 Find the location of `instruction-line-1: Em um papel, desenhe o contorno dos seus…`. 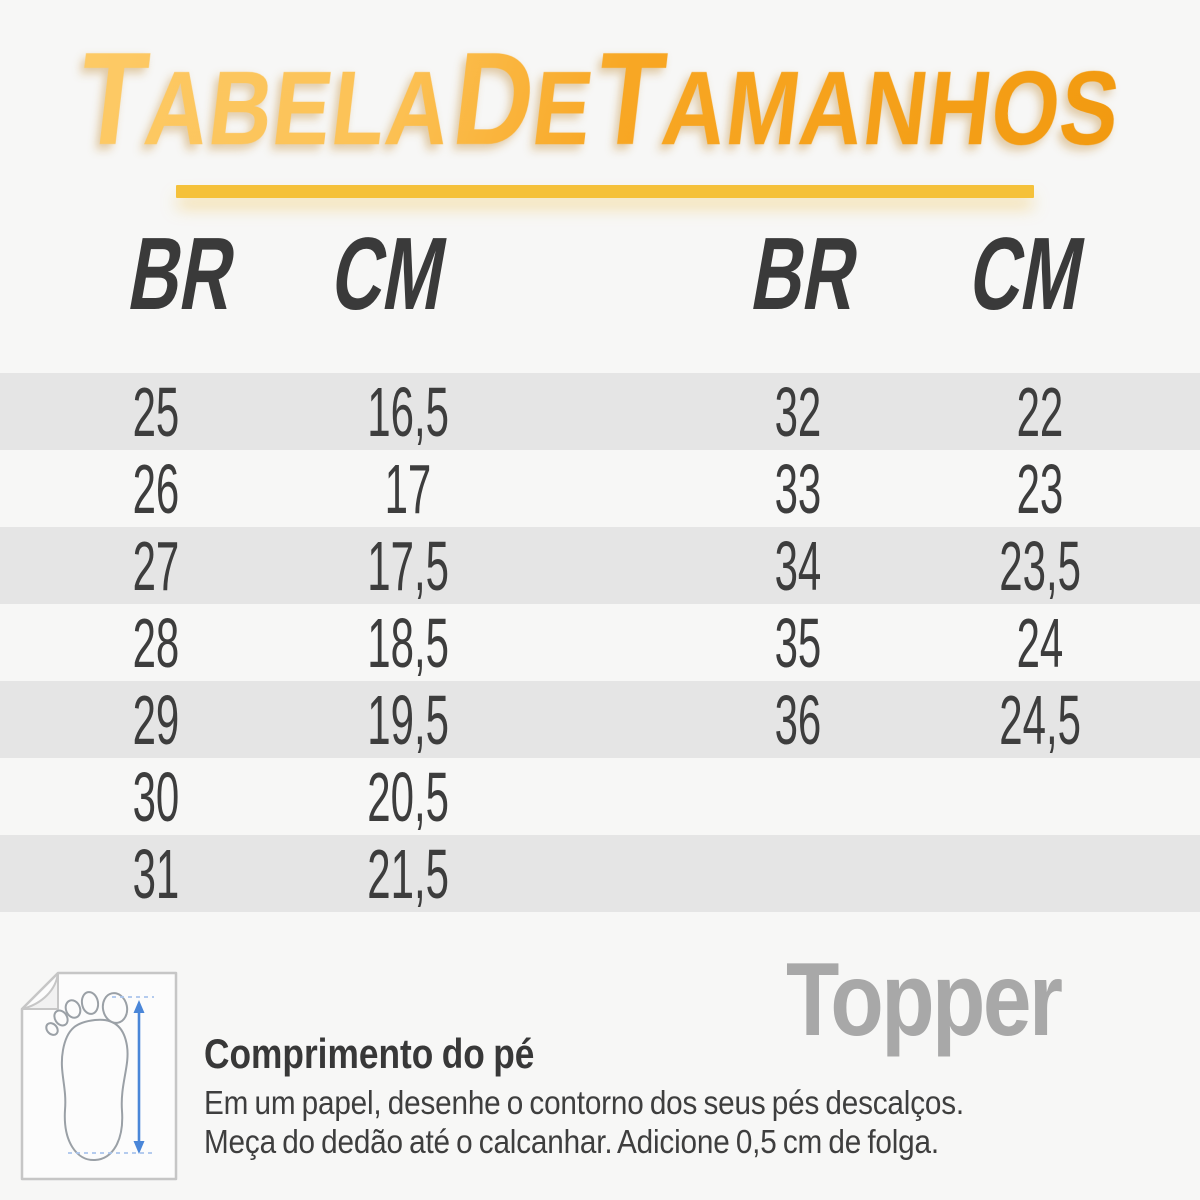

instruction-line-1: Em um papel, desenhe o contorno dos seus… is located at coordinates (584, 1102).